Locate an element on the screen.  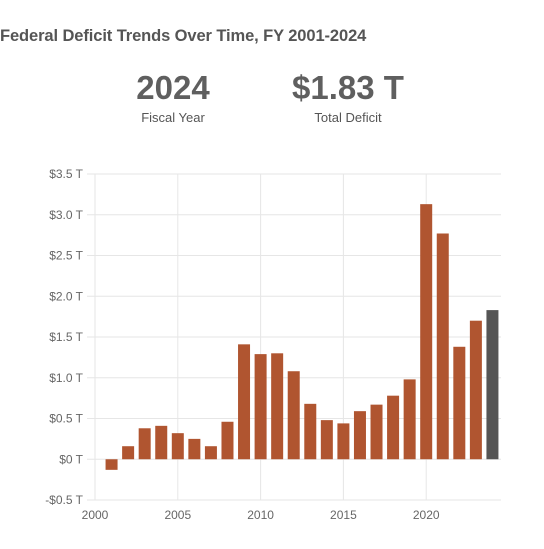
bar-2023 is located at coordinates (475, 390).